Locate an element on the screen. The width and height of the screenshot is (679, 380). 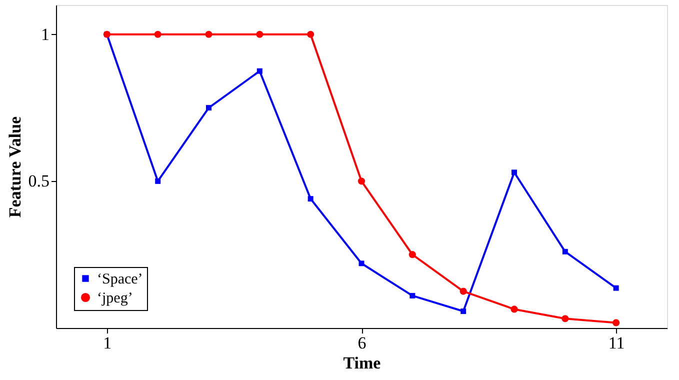
x-tick-label: 11 is located at coordinates (616, 343).